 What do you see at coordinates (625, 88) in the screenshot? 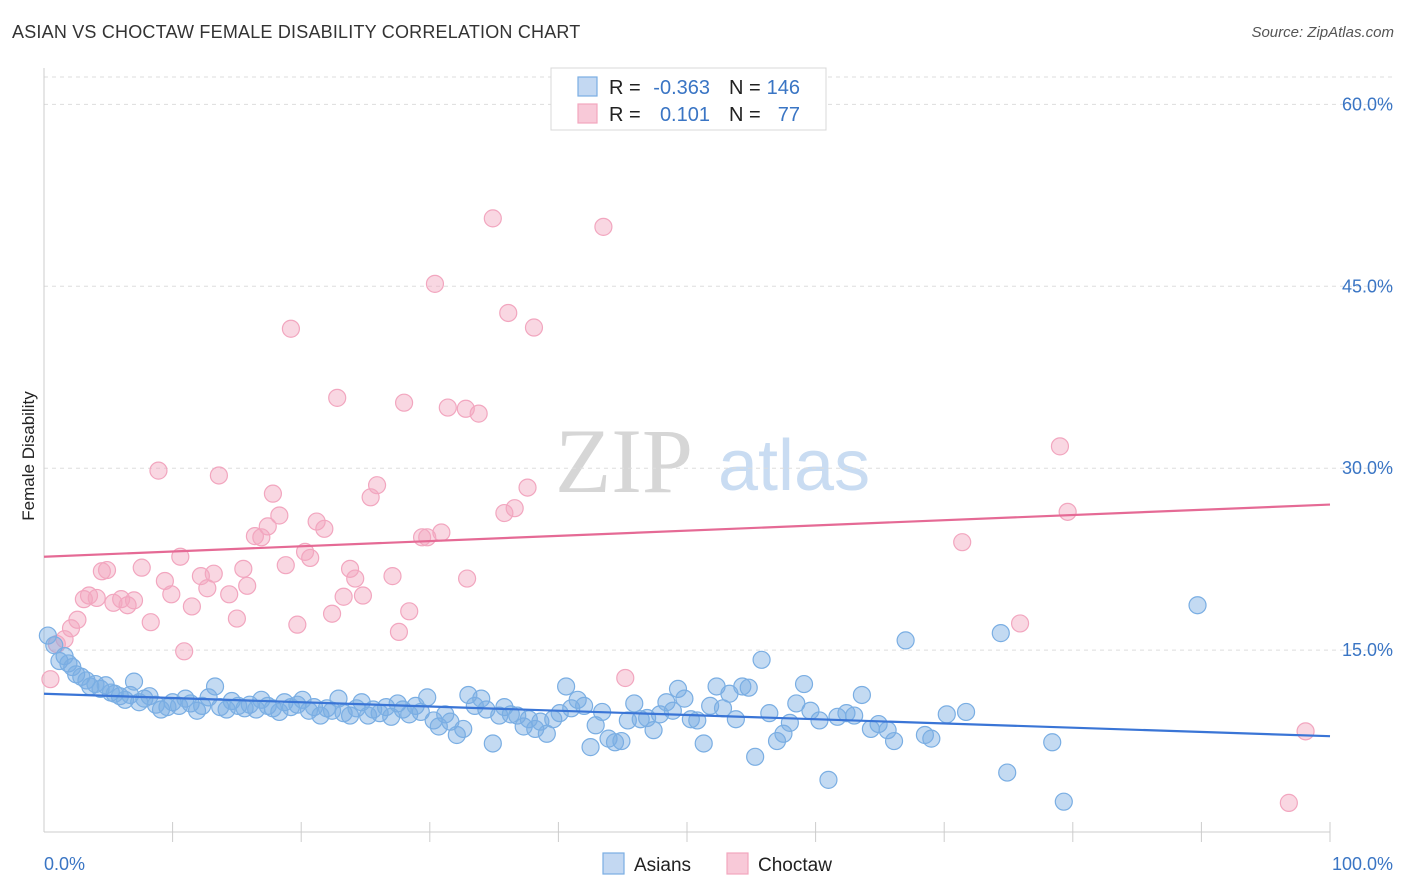
I see `asians-r-label: R =` at bounding box center [625, 88].